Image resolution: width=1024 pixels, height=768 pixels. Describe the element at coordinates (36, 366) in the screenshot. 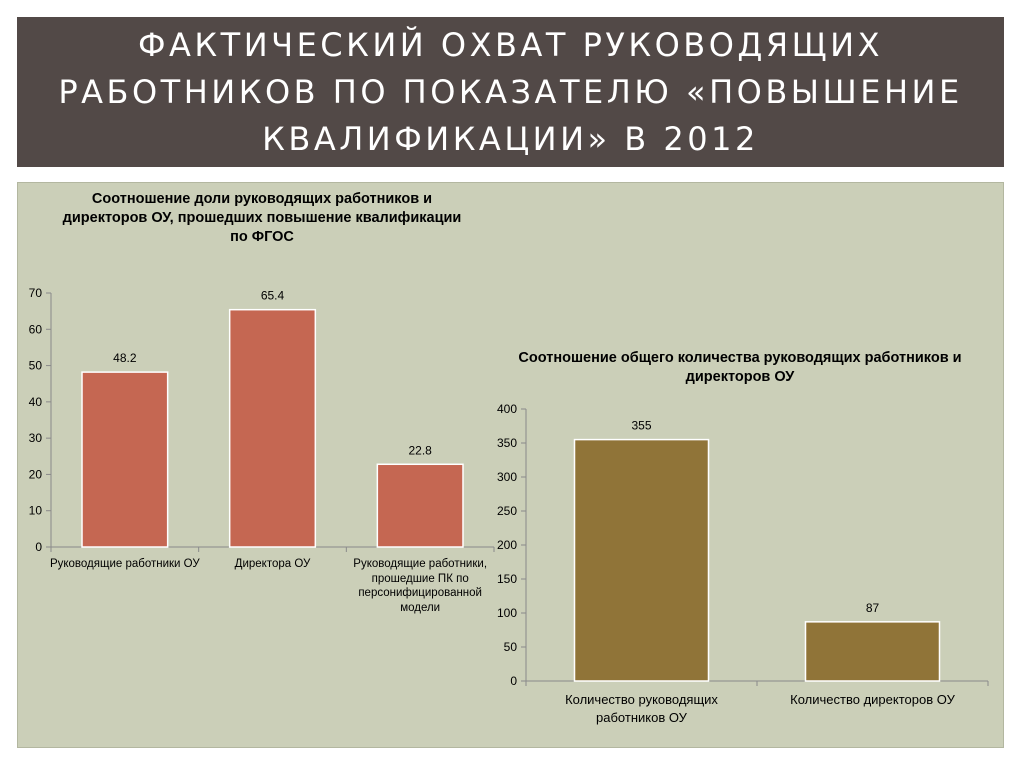

I see `chart1-y-tick-label: 50` at that location.